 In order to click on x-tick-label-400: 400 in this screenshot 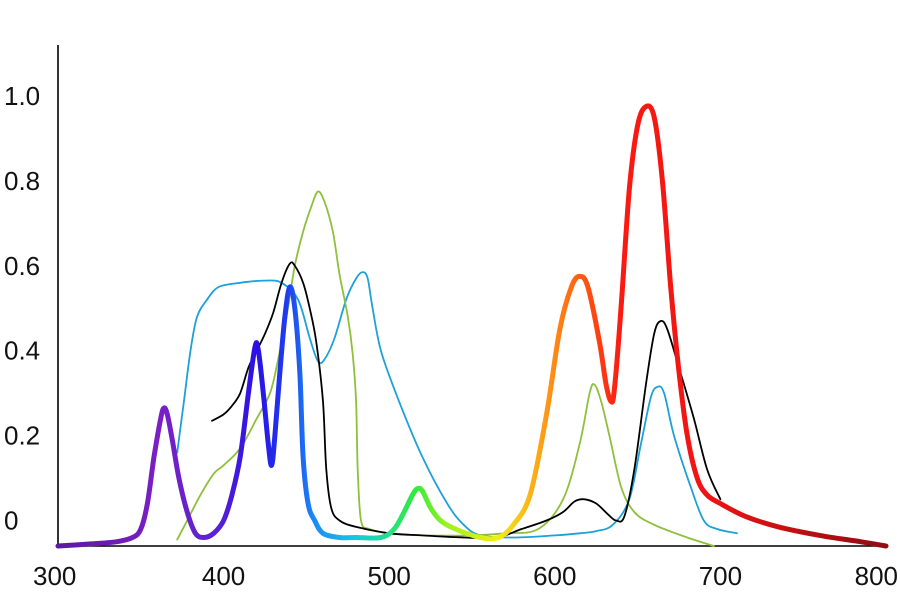, I will do `click(223, 576)`.